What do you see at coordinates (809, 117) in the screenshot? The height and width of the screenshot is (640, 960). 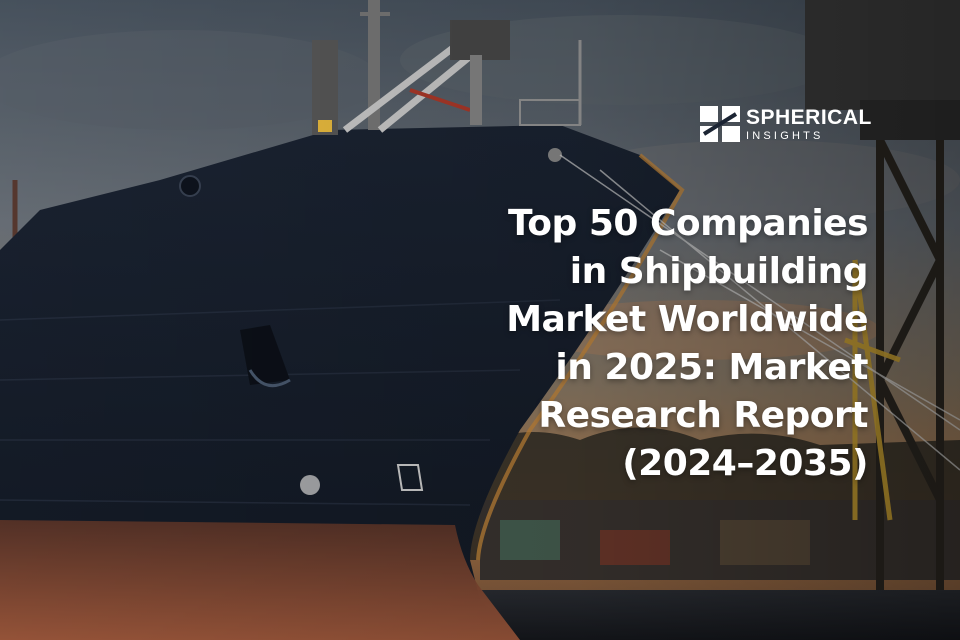 I see `brand-name: SPHERICAL` at bounding box center [809, 117].